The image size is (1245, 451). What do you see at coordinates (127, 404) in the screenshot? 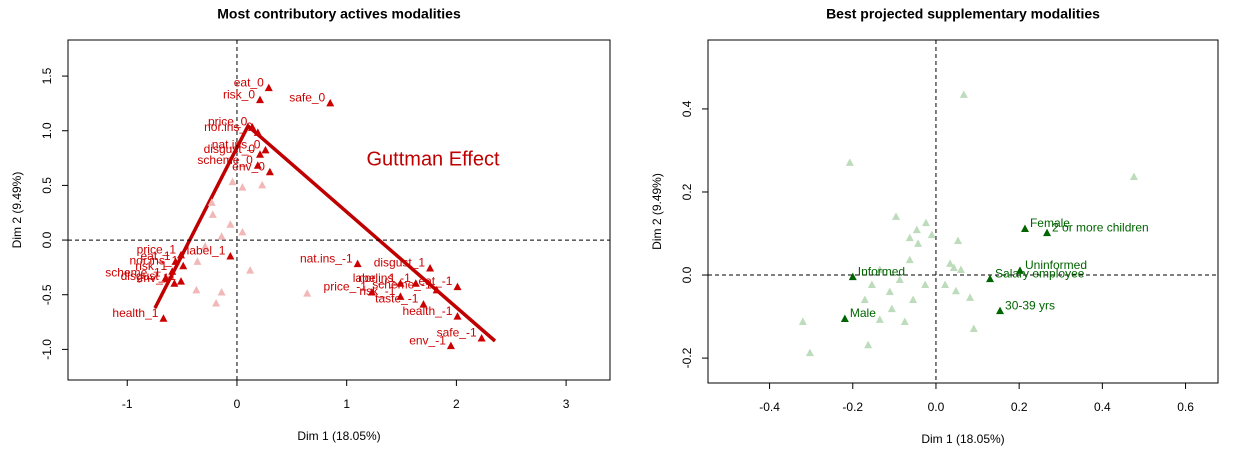
I see `x-tick-label: -1` at bounding box center [127, 404].